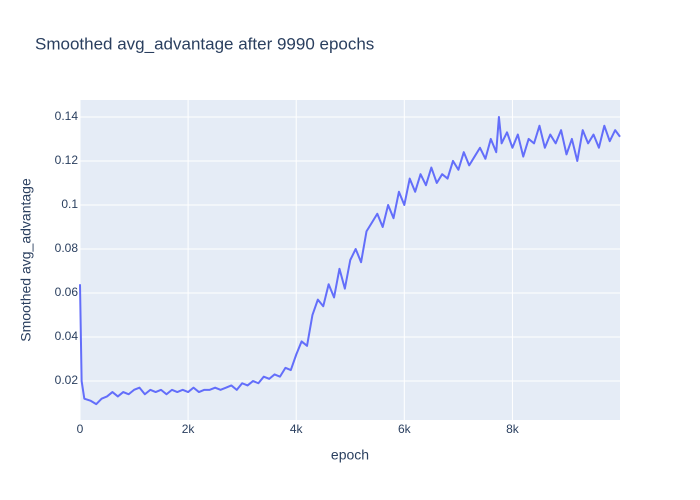 The image size is (700, 500). I want to click on y-tick-label: 0.14, so click(67, 116).